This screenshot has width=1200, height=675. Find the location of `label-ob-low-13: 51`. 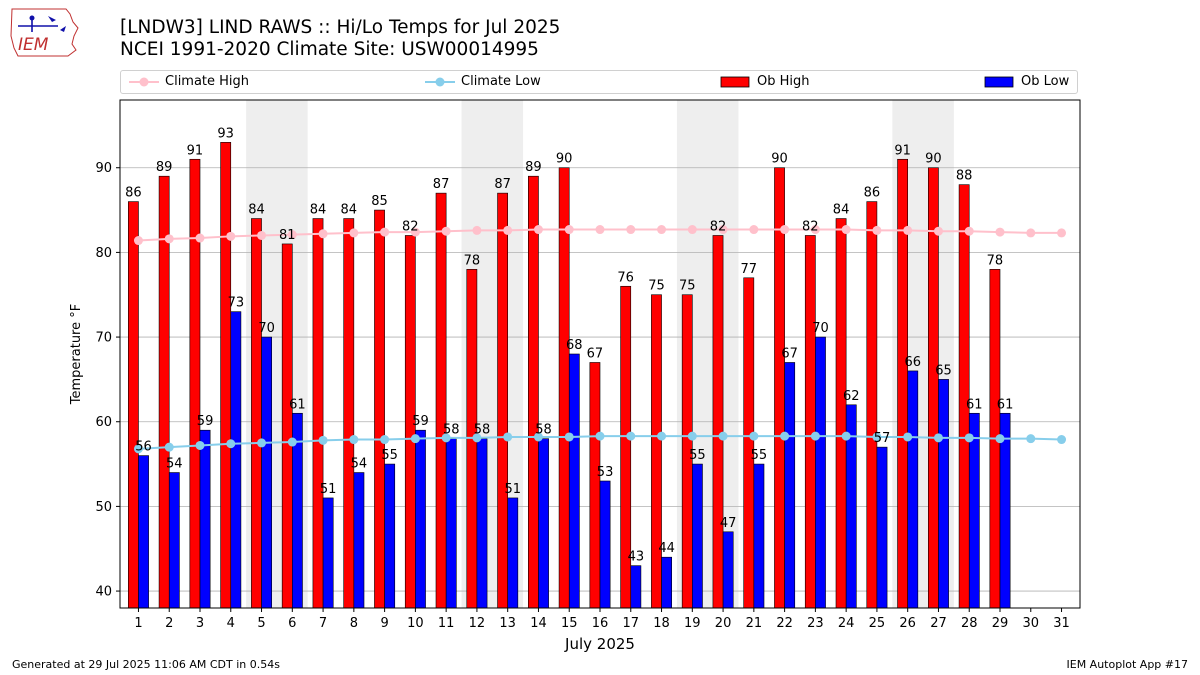

label-ob-low-13: 51 is located at coordinates (512, 489).